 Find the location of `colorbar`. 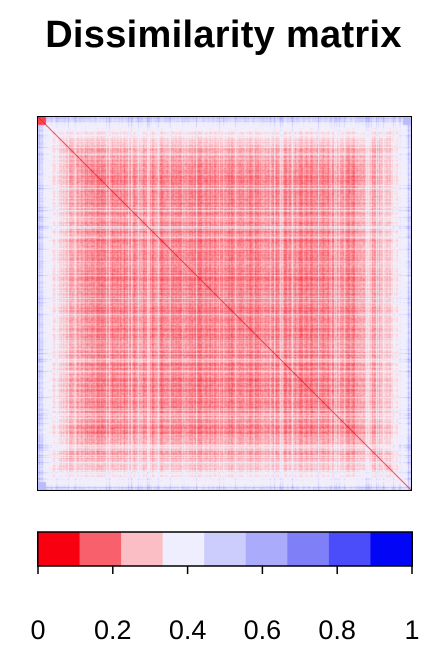

colorbar is located at coordinates (225, 552).